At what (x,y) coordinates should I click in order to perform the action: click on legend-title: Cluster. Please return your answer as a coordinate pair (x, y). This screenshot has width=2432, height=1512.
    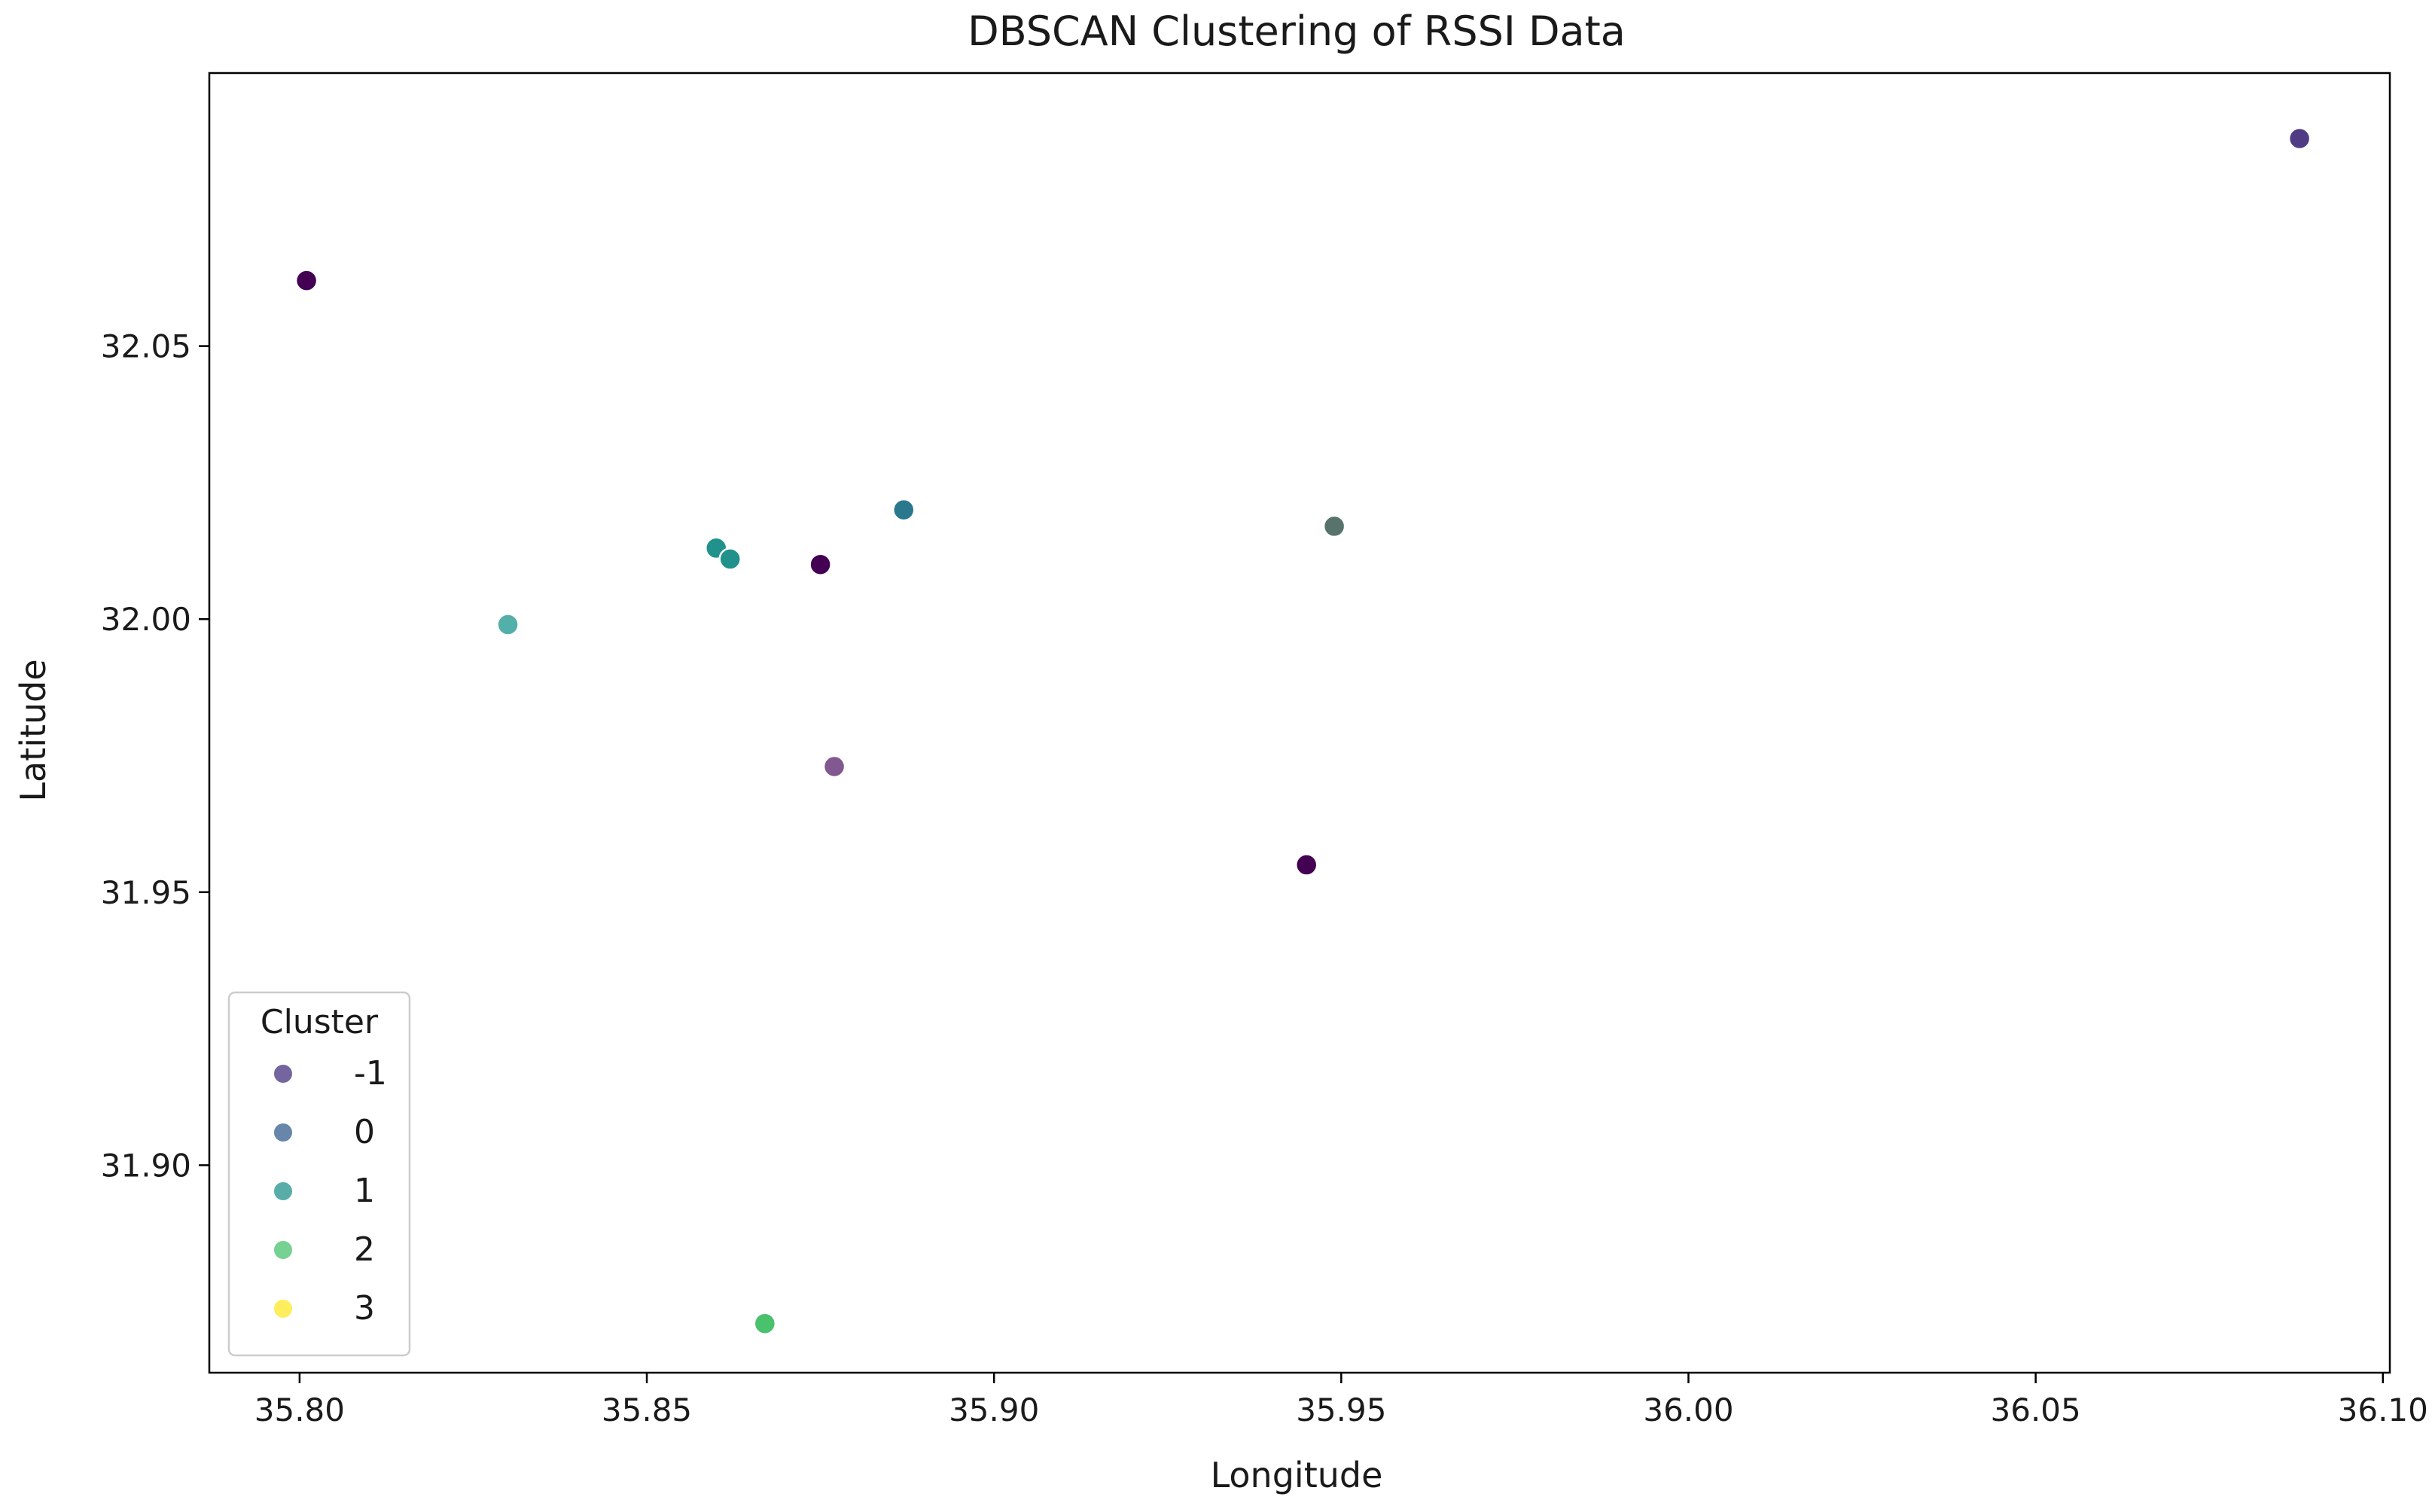
    Looking at the image, I should click on (320, 1022).